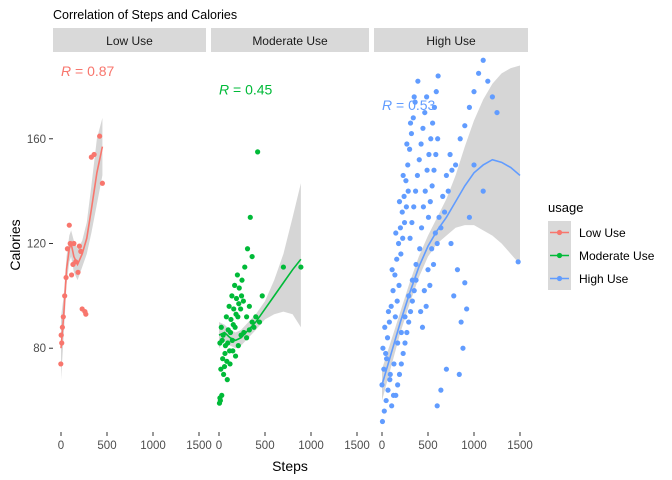 The image size is (672, 480). What do you see at coordinates (129, 40) in the screenshot?
I see `facet-strip` at bounding box center [129, 40].